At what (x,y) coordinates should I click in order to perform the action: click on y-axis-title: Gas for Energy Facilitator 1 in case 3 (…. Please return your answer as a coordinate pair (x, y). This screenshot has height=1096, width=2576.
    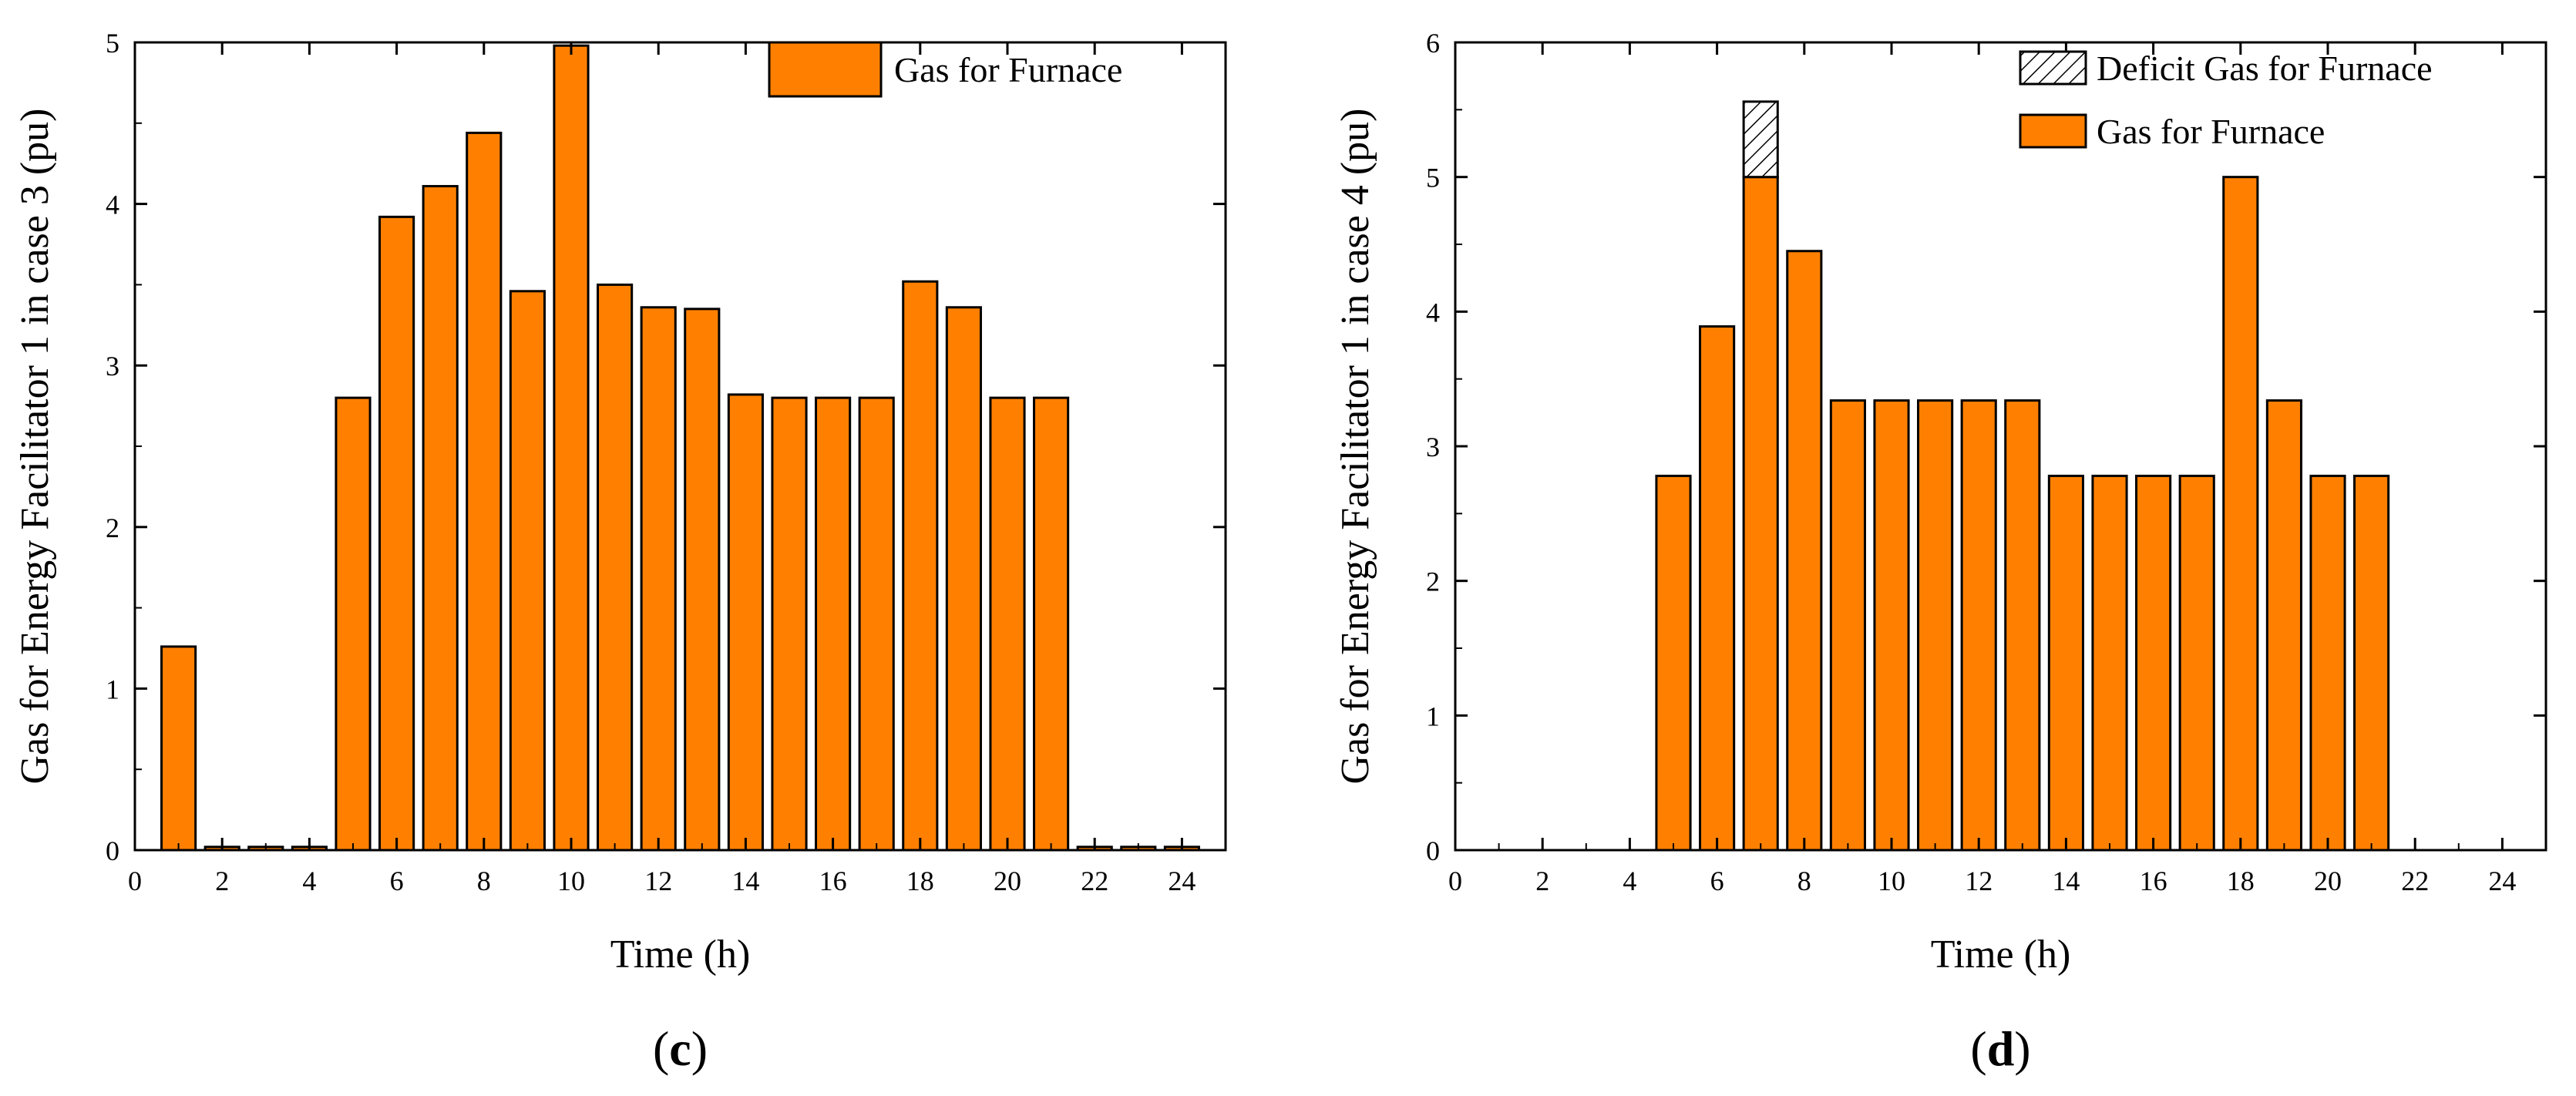
    Looking at the image, I should click on (35, 447).